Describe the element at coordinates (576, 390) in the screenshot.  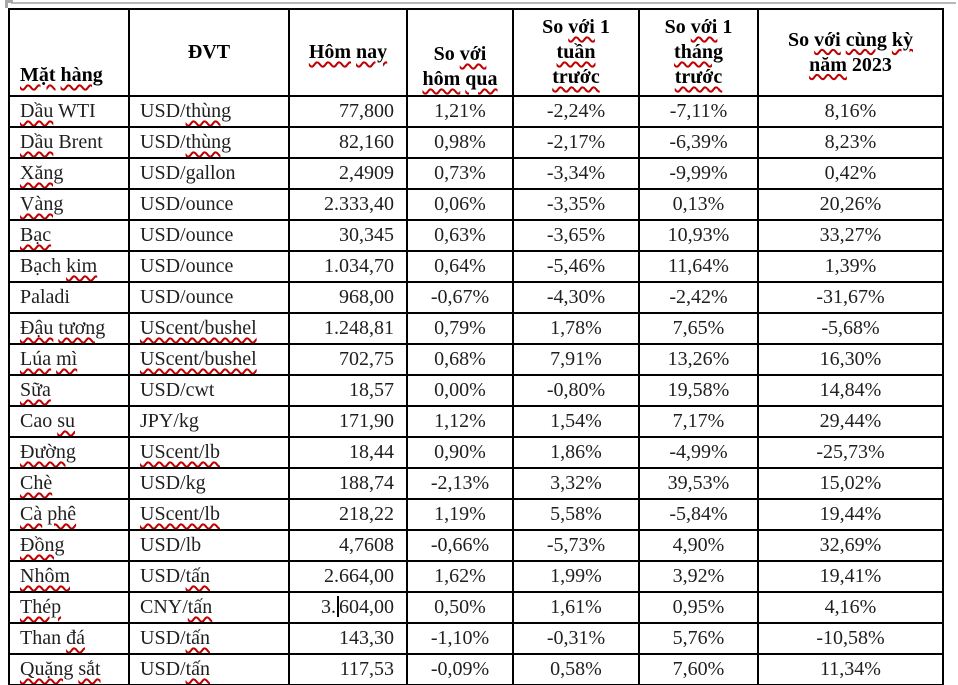
I see `cell-vs_week: -0,80%` at that location.